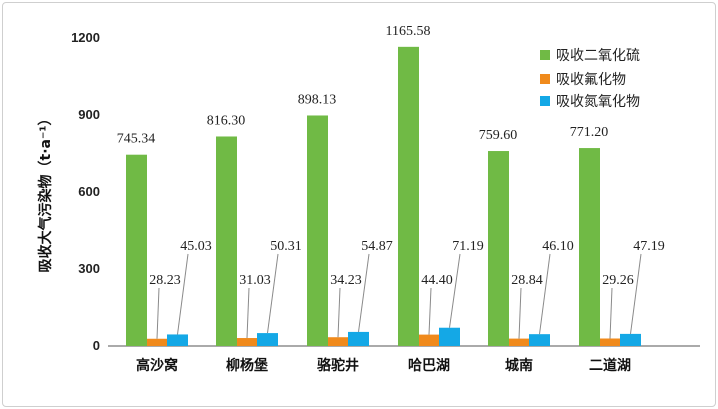  What do you see at coordinates (96, 345) in the screenshot?
I see `y-tick-label: 0` at bounding box center [96, 345].